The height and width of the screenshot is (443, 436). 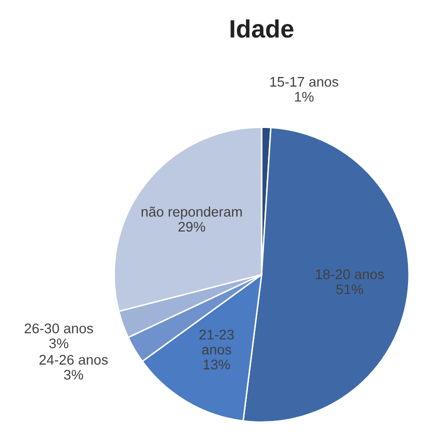 I want to click on data-label: 1%, so click(x=304, y=97).